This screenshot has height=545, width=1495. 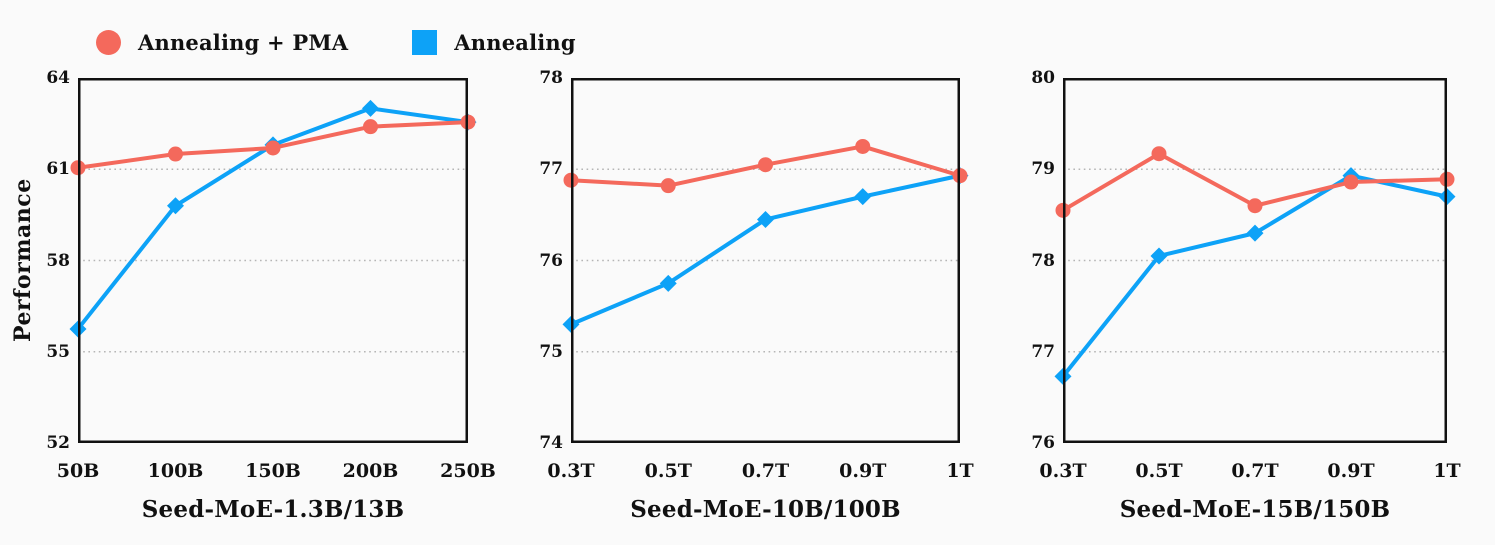 I want to click on series-line, so click(x=765, y=250).